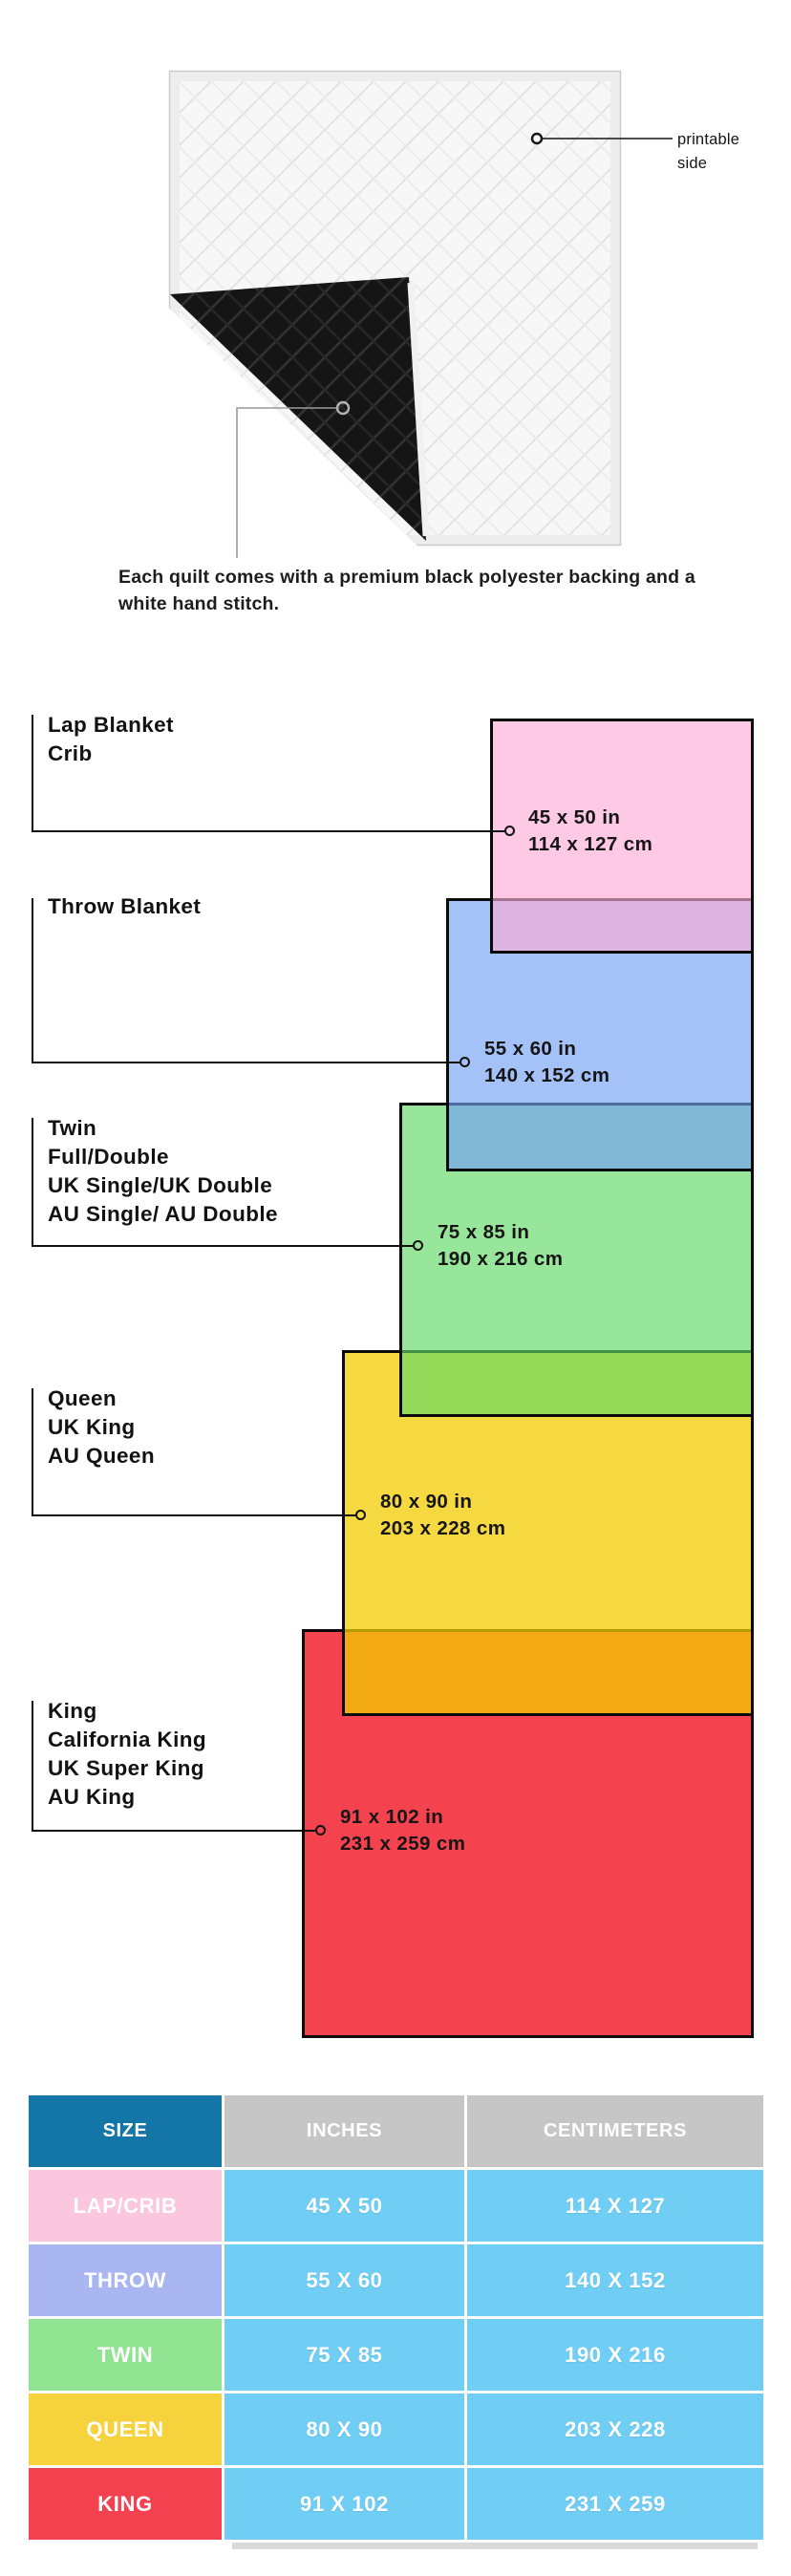  What do you see at coordinates (500, 1245) in the screenshot?
I see `dimension-twin: 75 x 85 in 190 x 216 cm` at bounding box center [500, 1245].